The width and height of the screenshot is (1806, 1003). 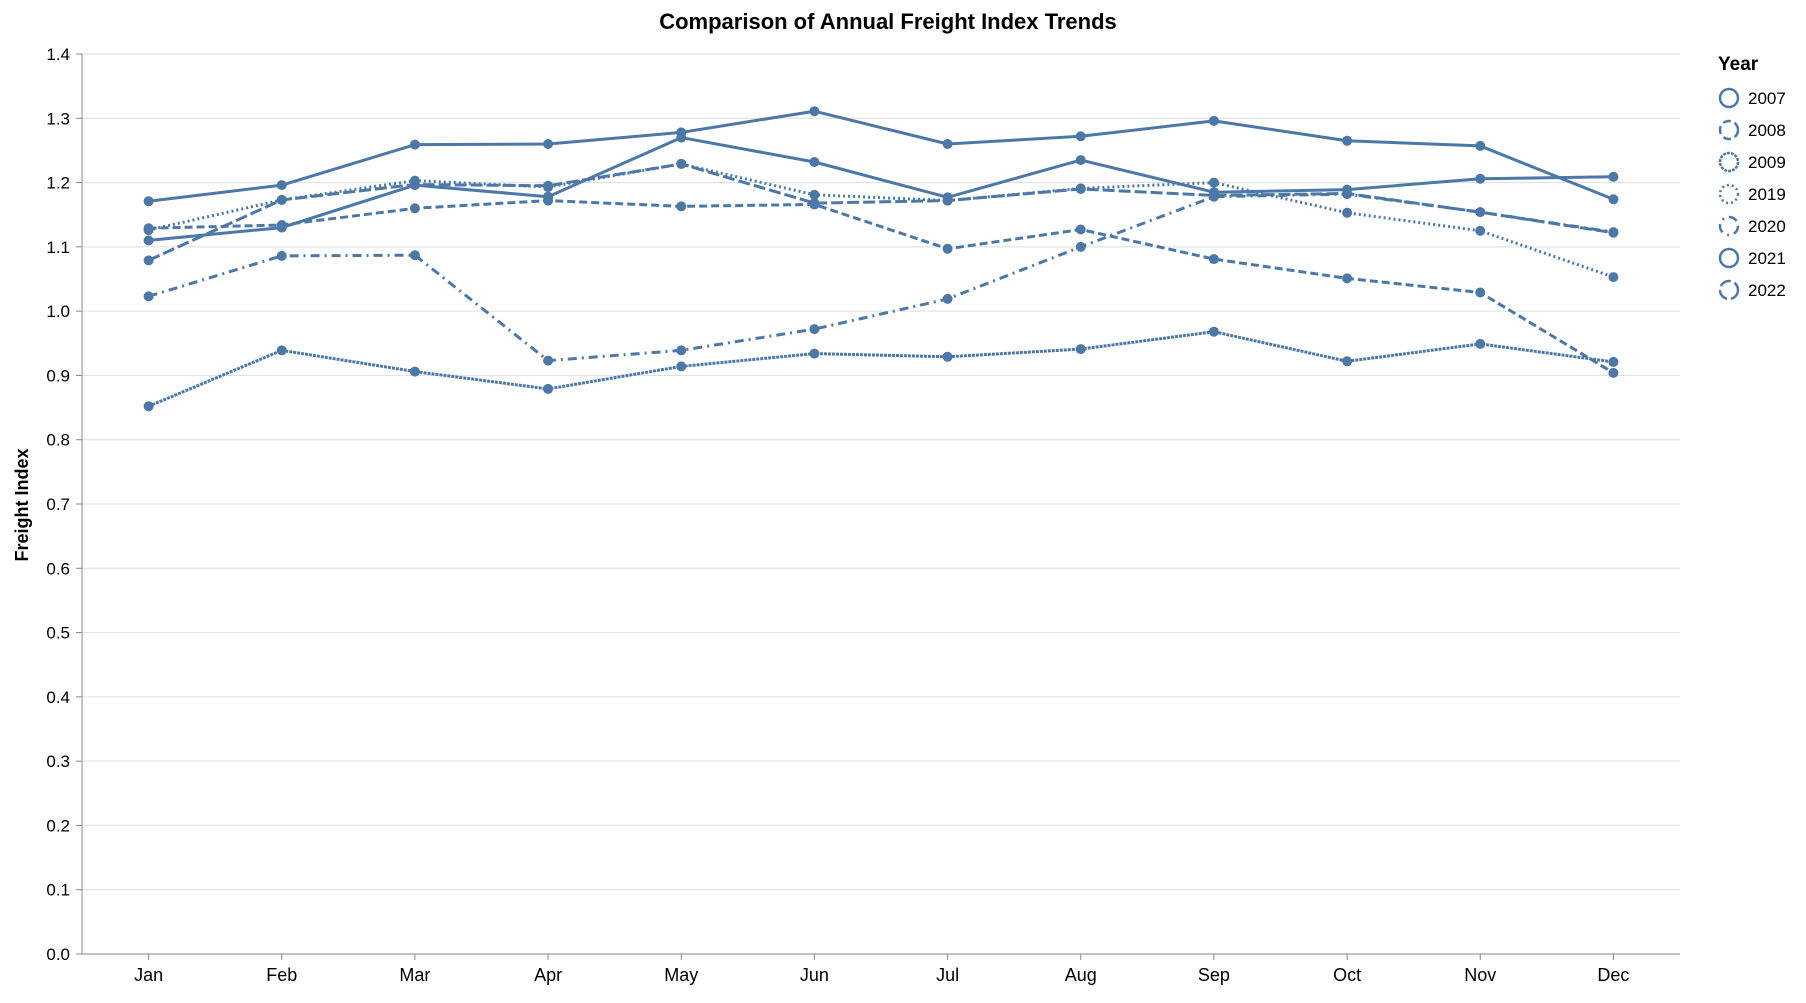 What do you see at coordinates (1613, 361) in the screenshot?
I see `data-point-2009-dec` at bounding box center [1613, 361].